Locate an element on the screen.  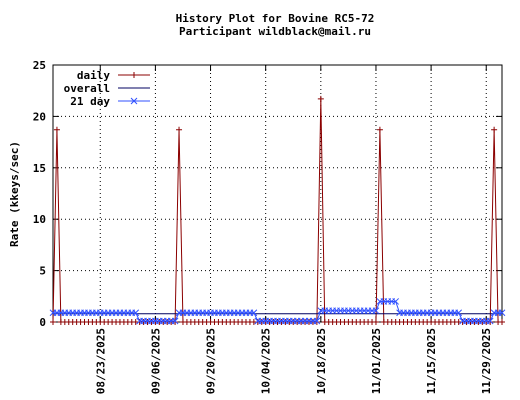
y-tick-label: 15 is located at coordinates (39, 168).